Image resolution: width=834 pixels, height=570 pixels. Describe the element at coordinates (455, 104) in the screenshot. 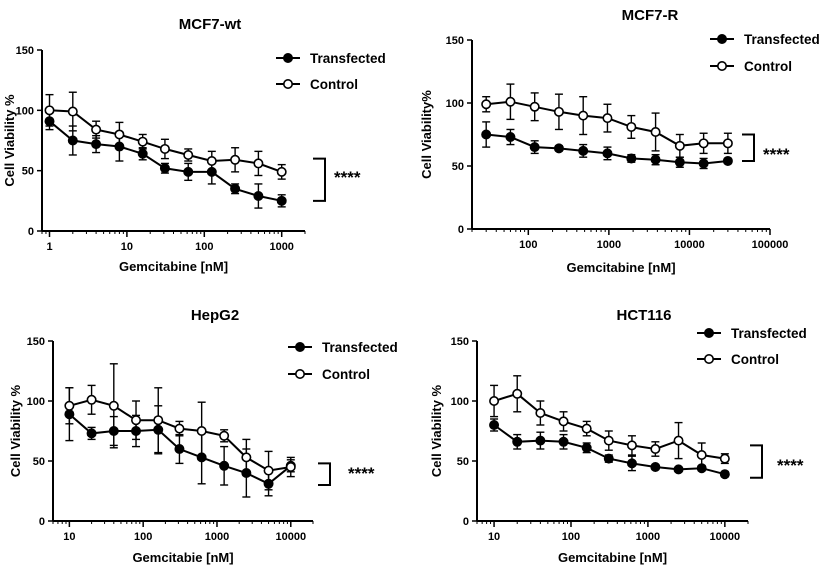

I see `y-tick-label: 100` at that location.